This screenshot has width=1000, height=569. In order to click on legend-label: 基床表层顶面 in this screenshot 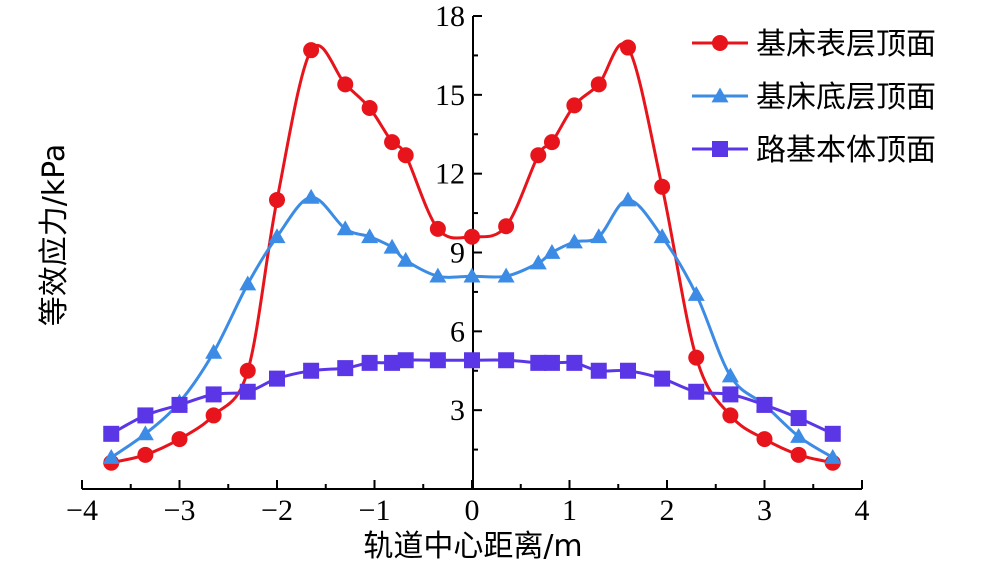, I will do `click(846, 44)`.